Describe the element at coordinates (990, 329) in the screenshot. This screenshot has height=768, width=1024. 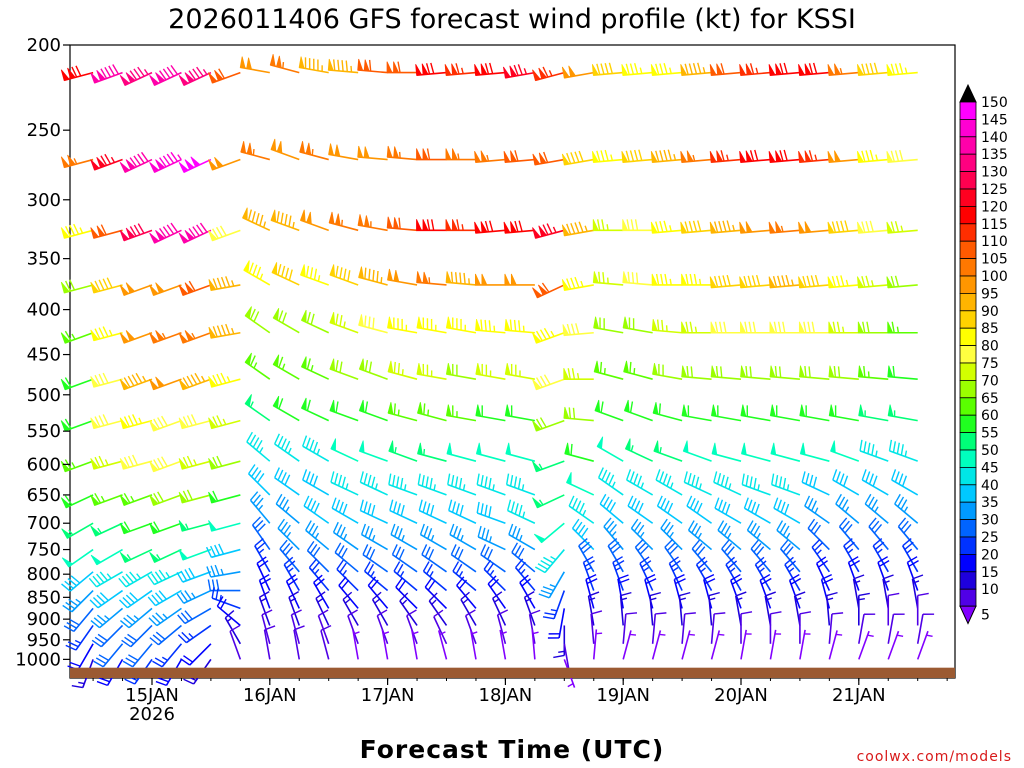
I see `colorbar-label: 85` at that location.